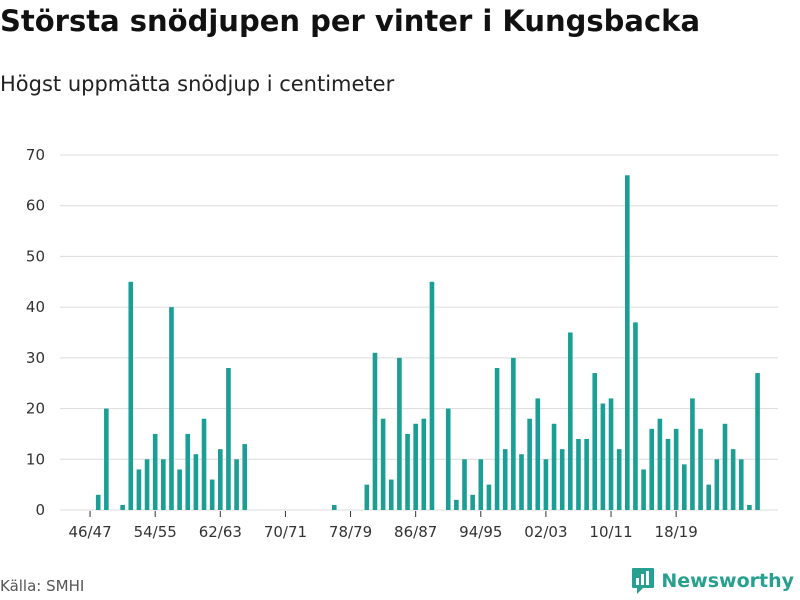  I want to click on bar-28/29, so click(757, 441).